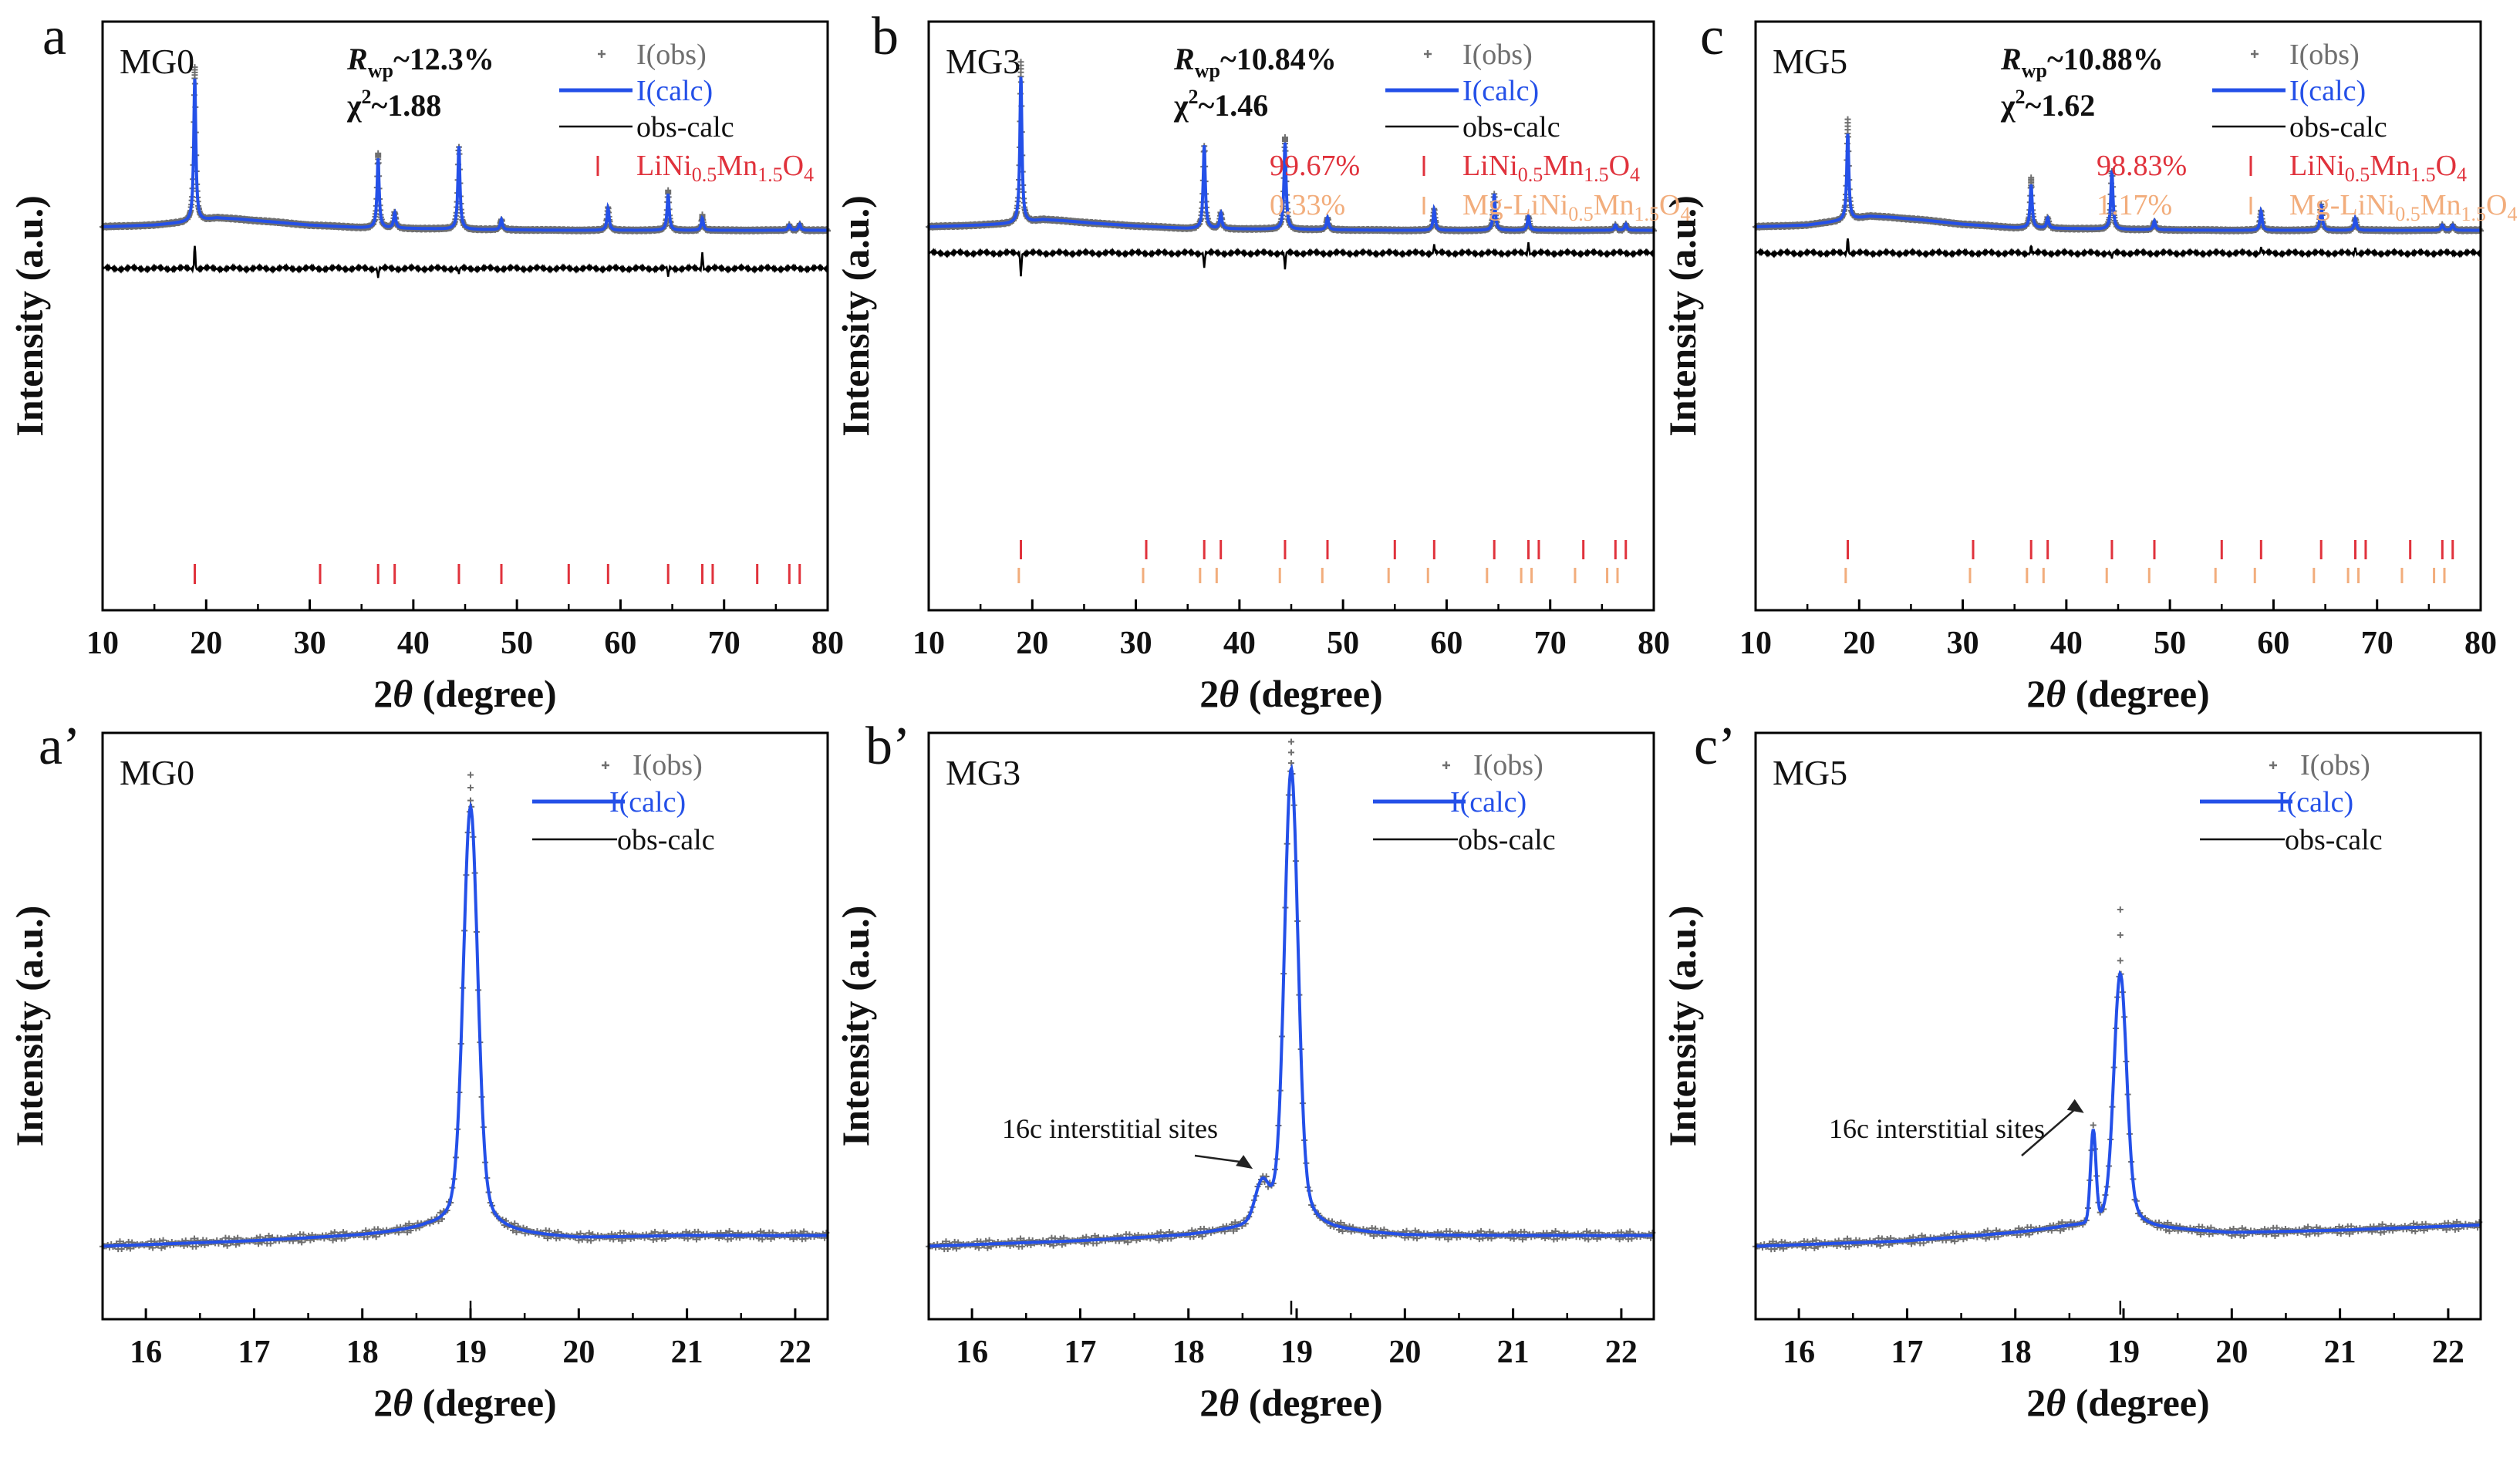 The width and height of the screenshot is (2520, 1465). I want to click on legend-b2: I(obs) I(calc) obs-calc, so click(1464, 802).